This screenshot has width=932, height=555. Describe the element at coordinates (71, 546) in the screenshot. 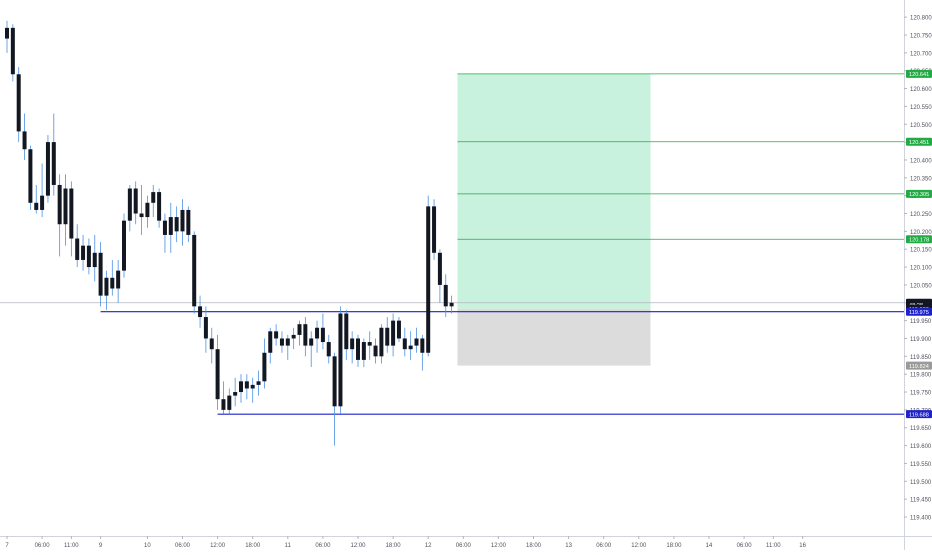

I see `time-tick-label: 11:00` at that location.